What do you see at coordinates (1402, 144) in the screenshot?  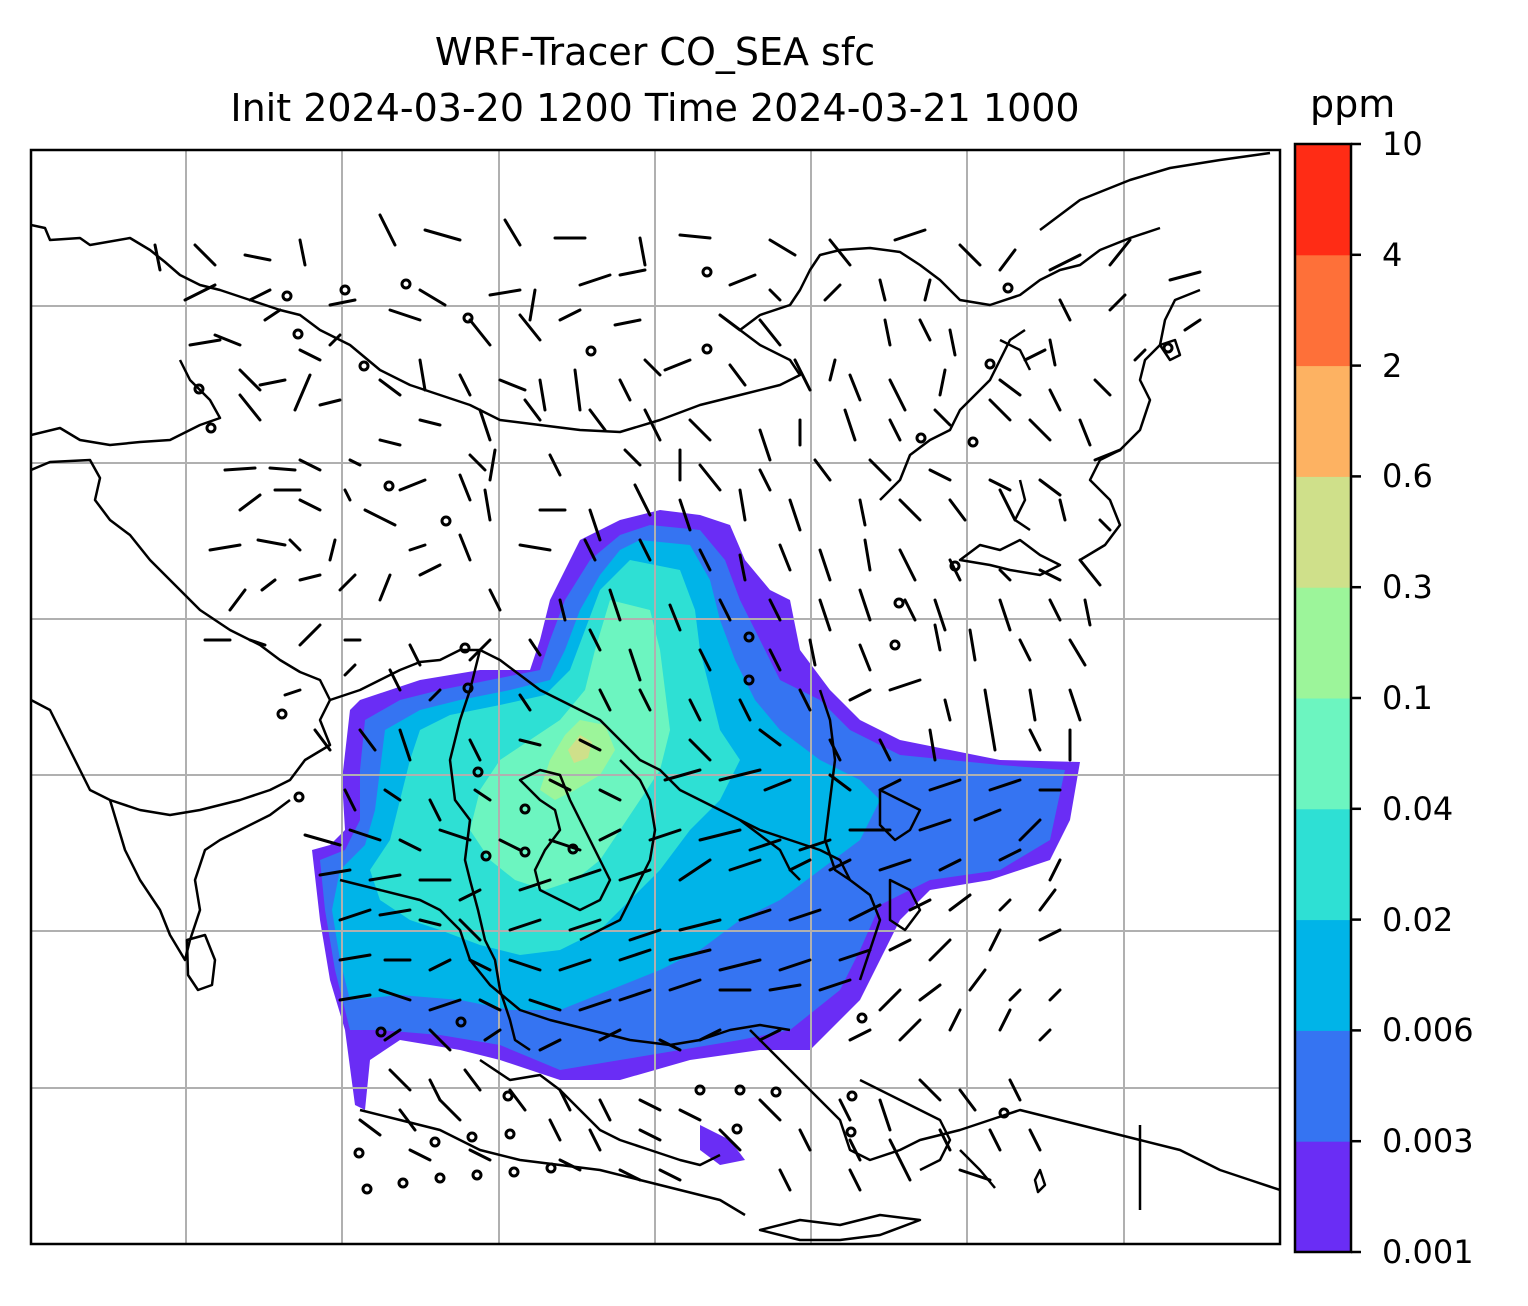 I see `colorbar-tick-label: 10` at bounding box center [1402, 144].